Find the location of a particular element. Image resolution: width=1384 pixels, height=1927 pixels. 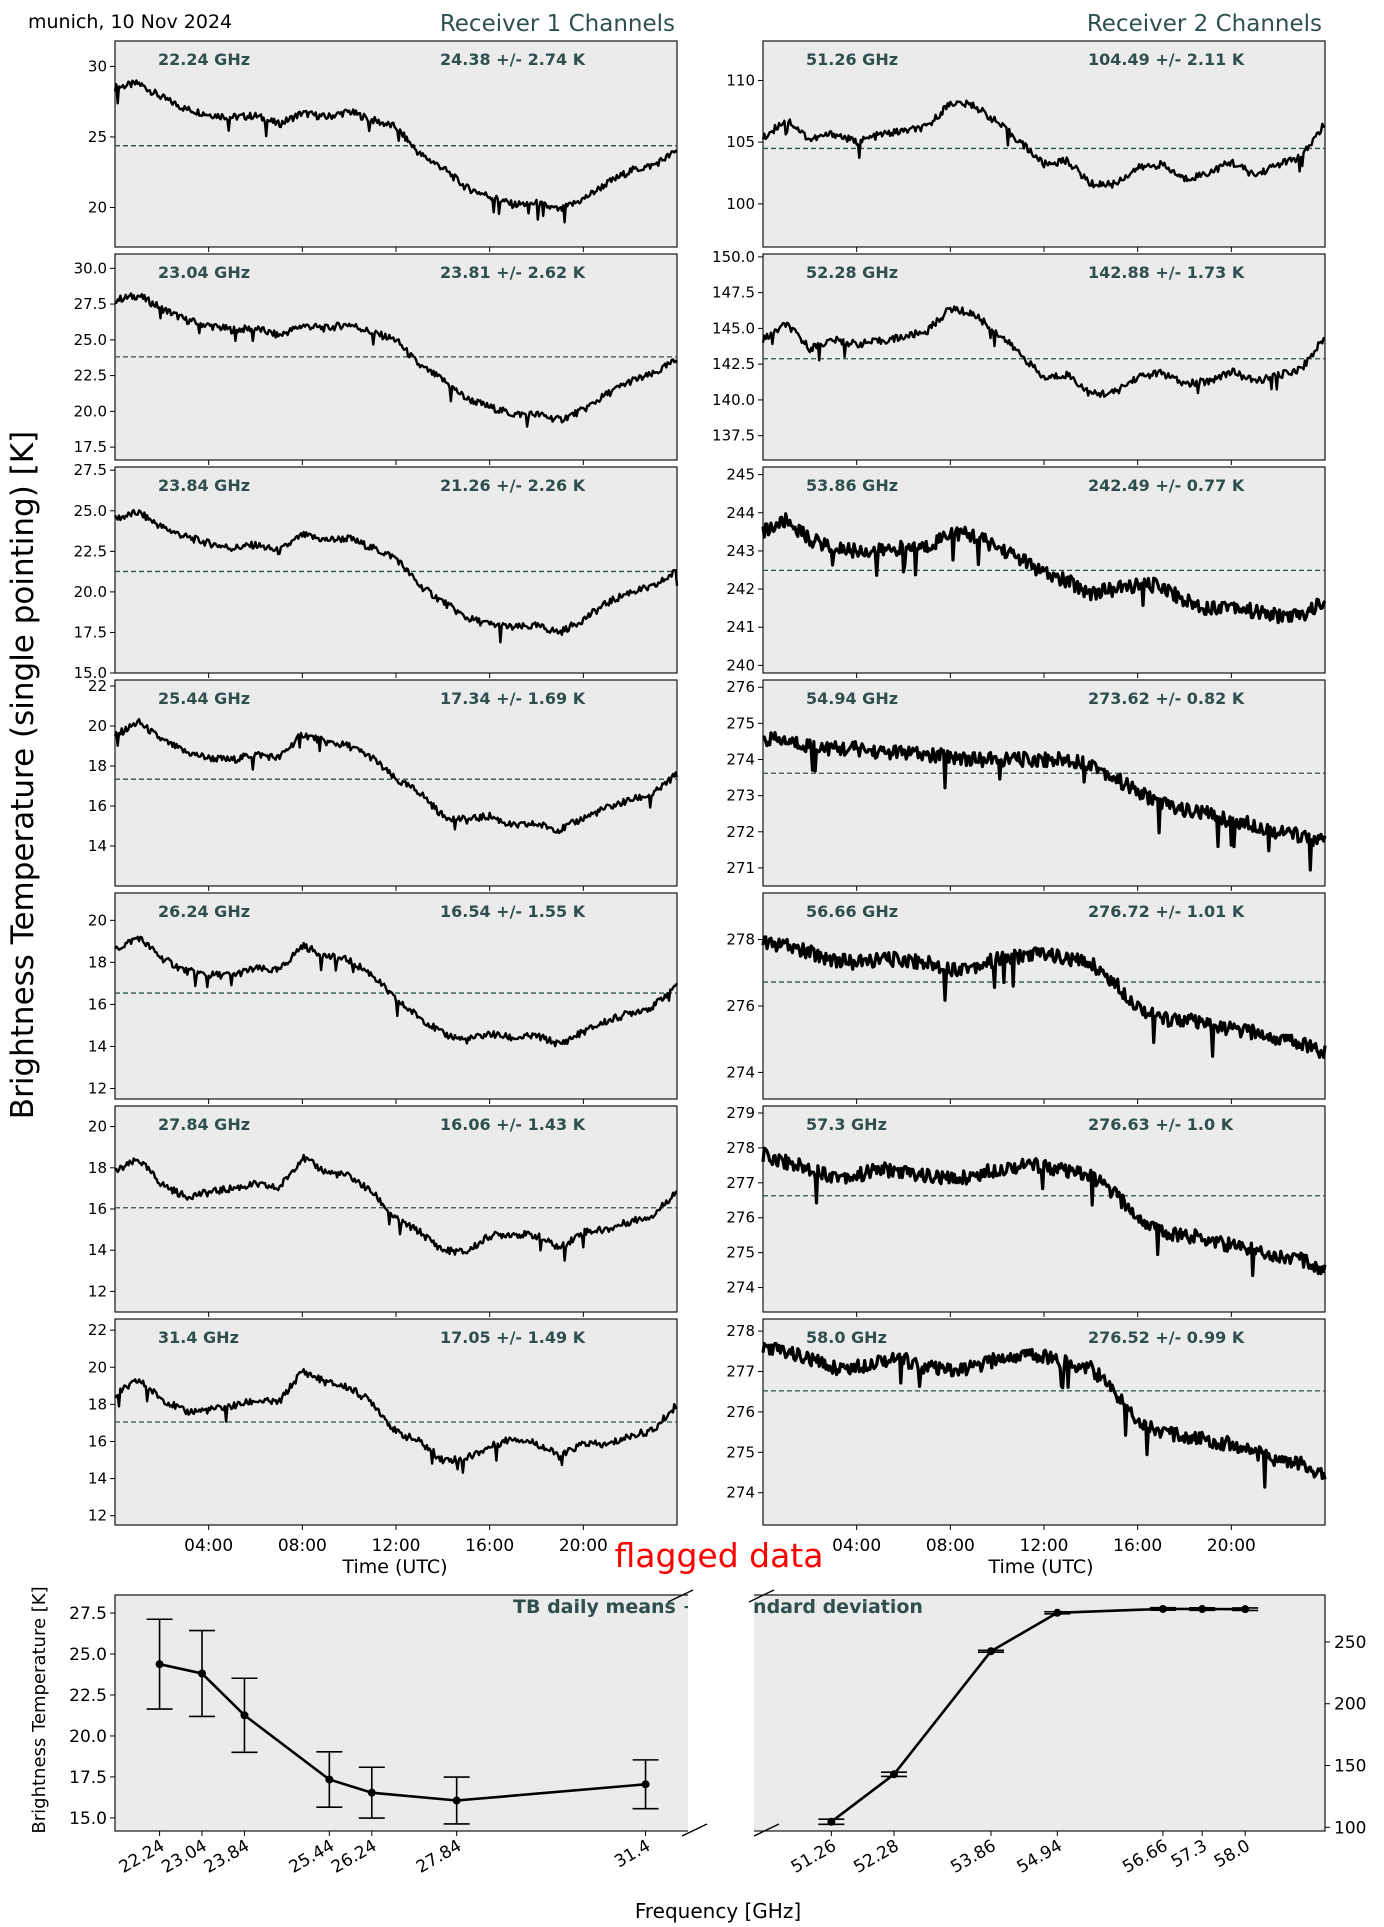

y-tick-label: 22 is located at coordinates (97, 1330).